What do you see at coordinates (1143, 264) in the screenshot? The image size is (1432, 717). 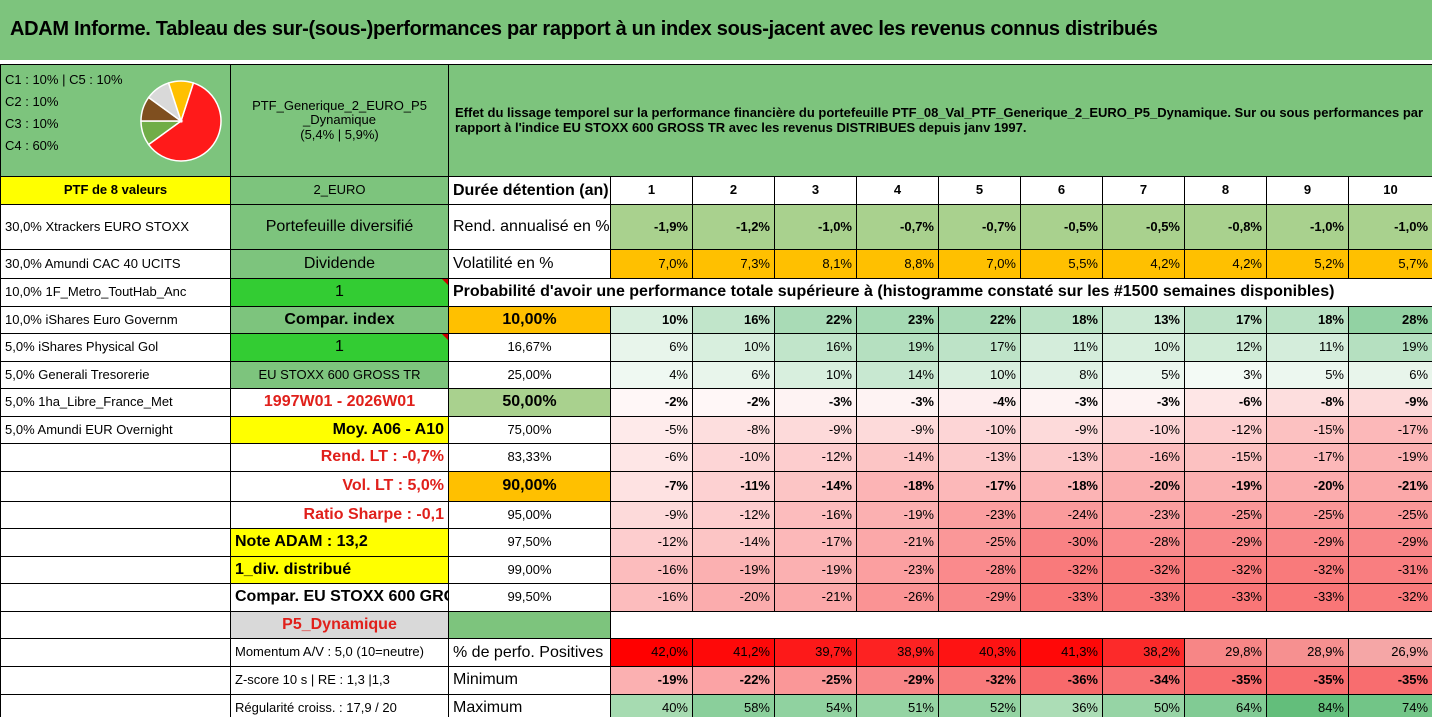 I see `vol-value: 4,2%` at bounding box center [1143, 264].